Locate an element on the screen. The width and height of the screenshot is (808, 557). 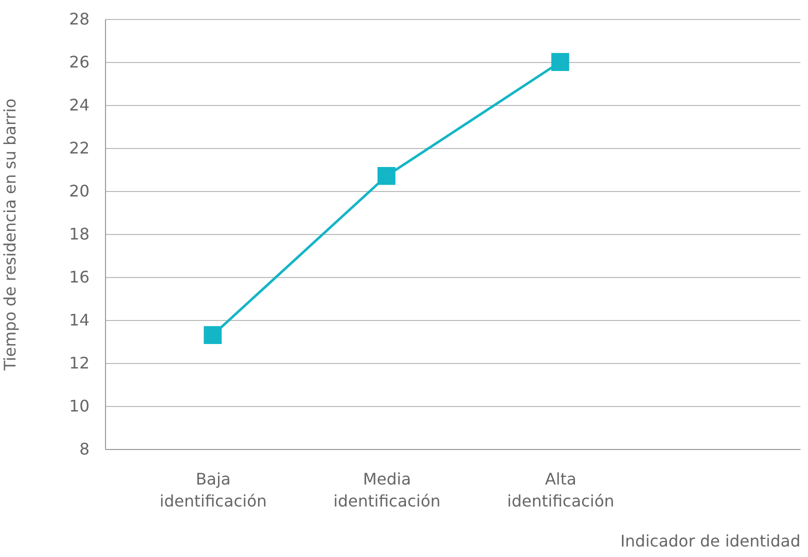
x-axis-title: Indicador de identidad is located at coordinates (710, 541).